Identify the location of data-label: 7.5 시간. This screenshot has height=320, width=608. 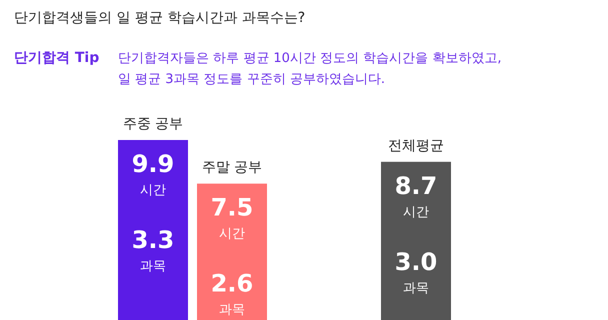
(232, 218).